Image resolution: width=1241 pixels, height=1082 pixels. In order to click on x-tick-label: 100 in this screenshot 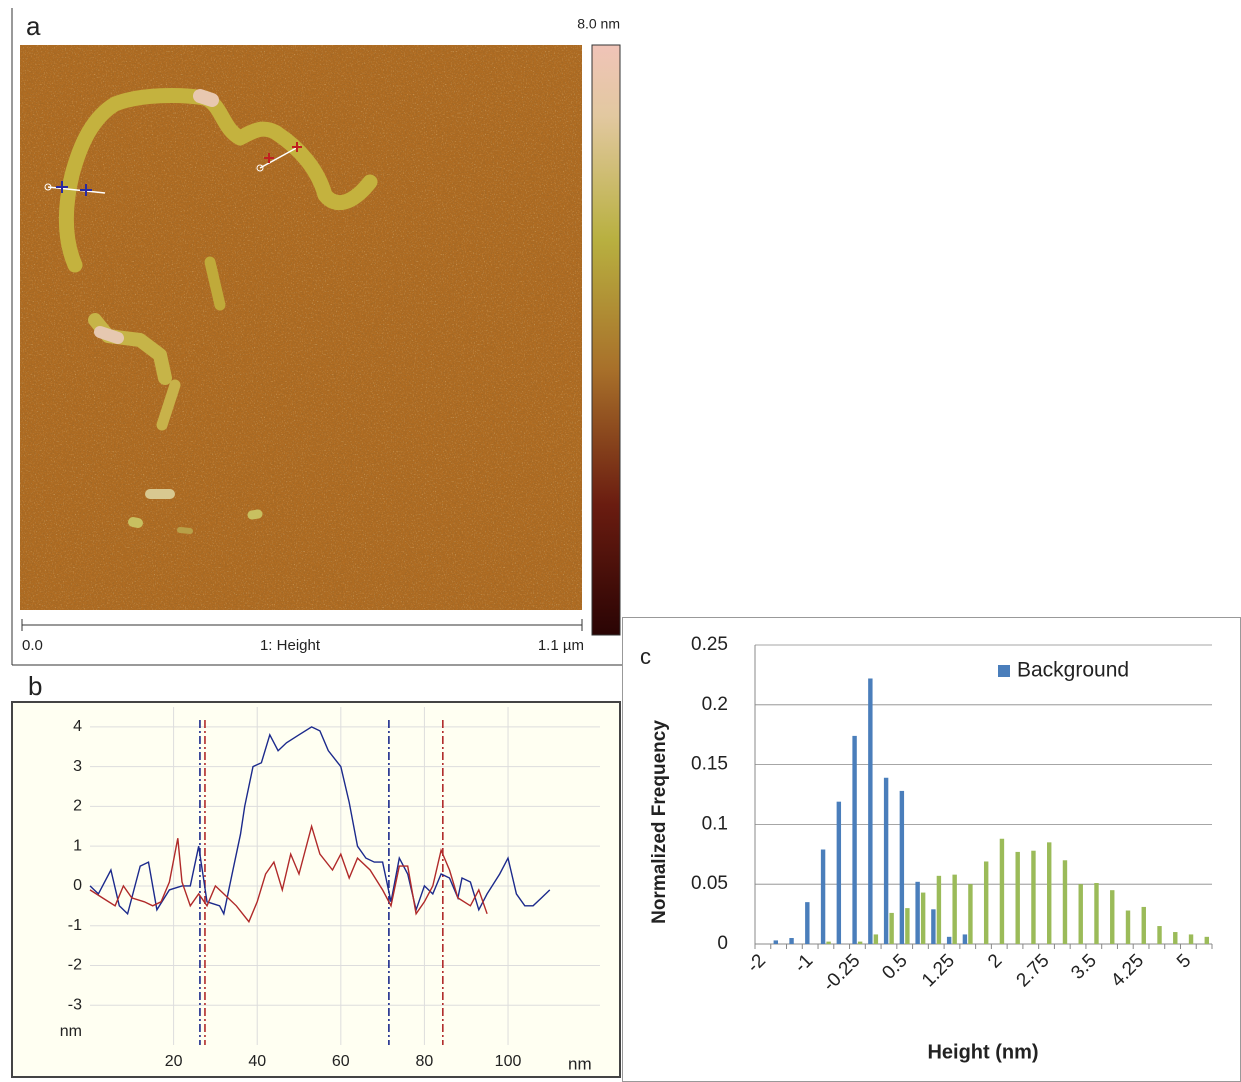, I will do `click(508, 1061)`.